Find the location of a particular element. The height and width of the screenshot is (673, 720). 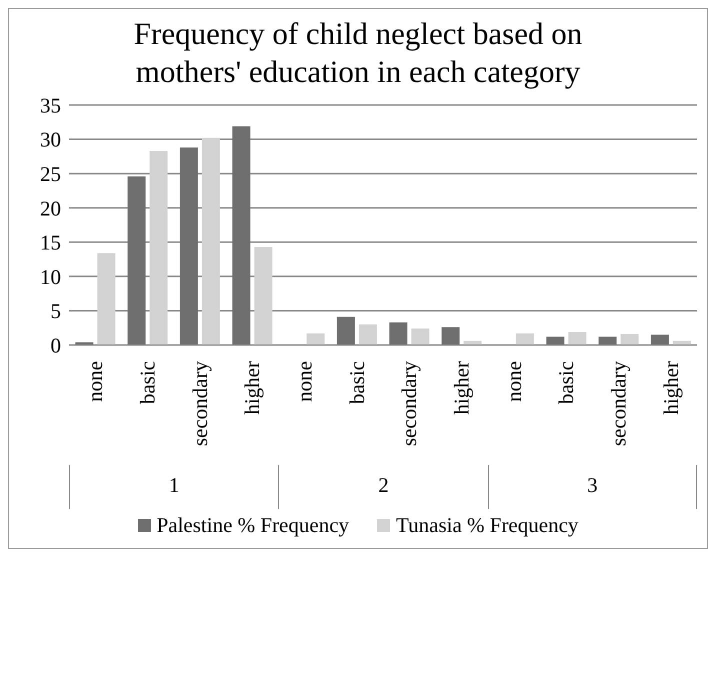

y-tick-label: 15 is located at coordinates (50, 242).